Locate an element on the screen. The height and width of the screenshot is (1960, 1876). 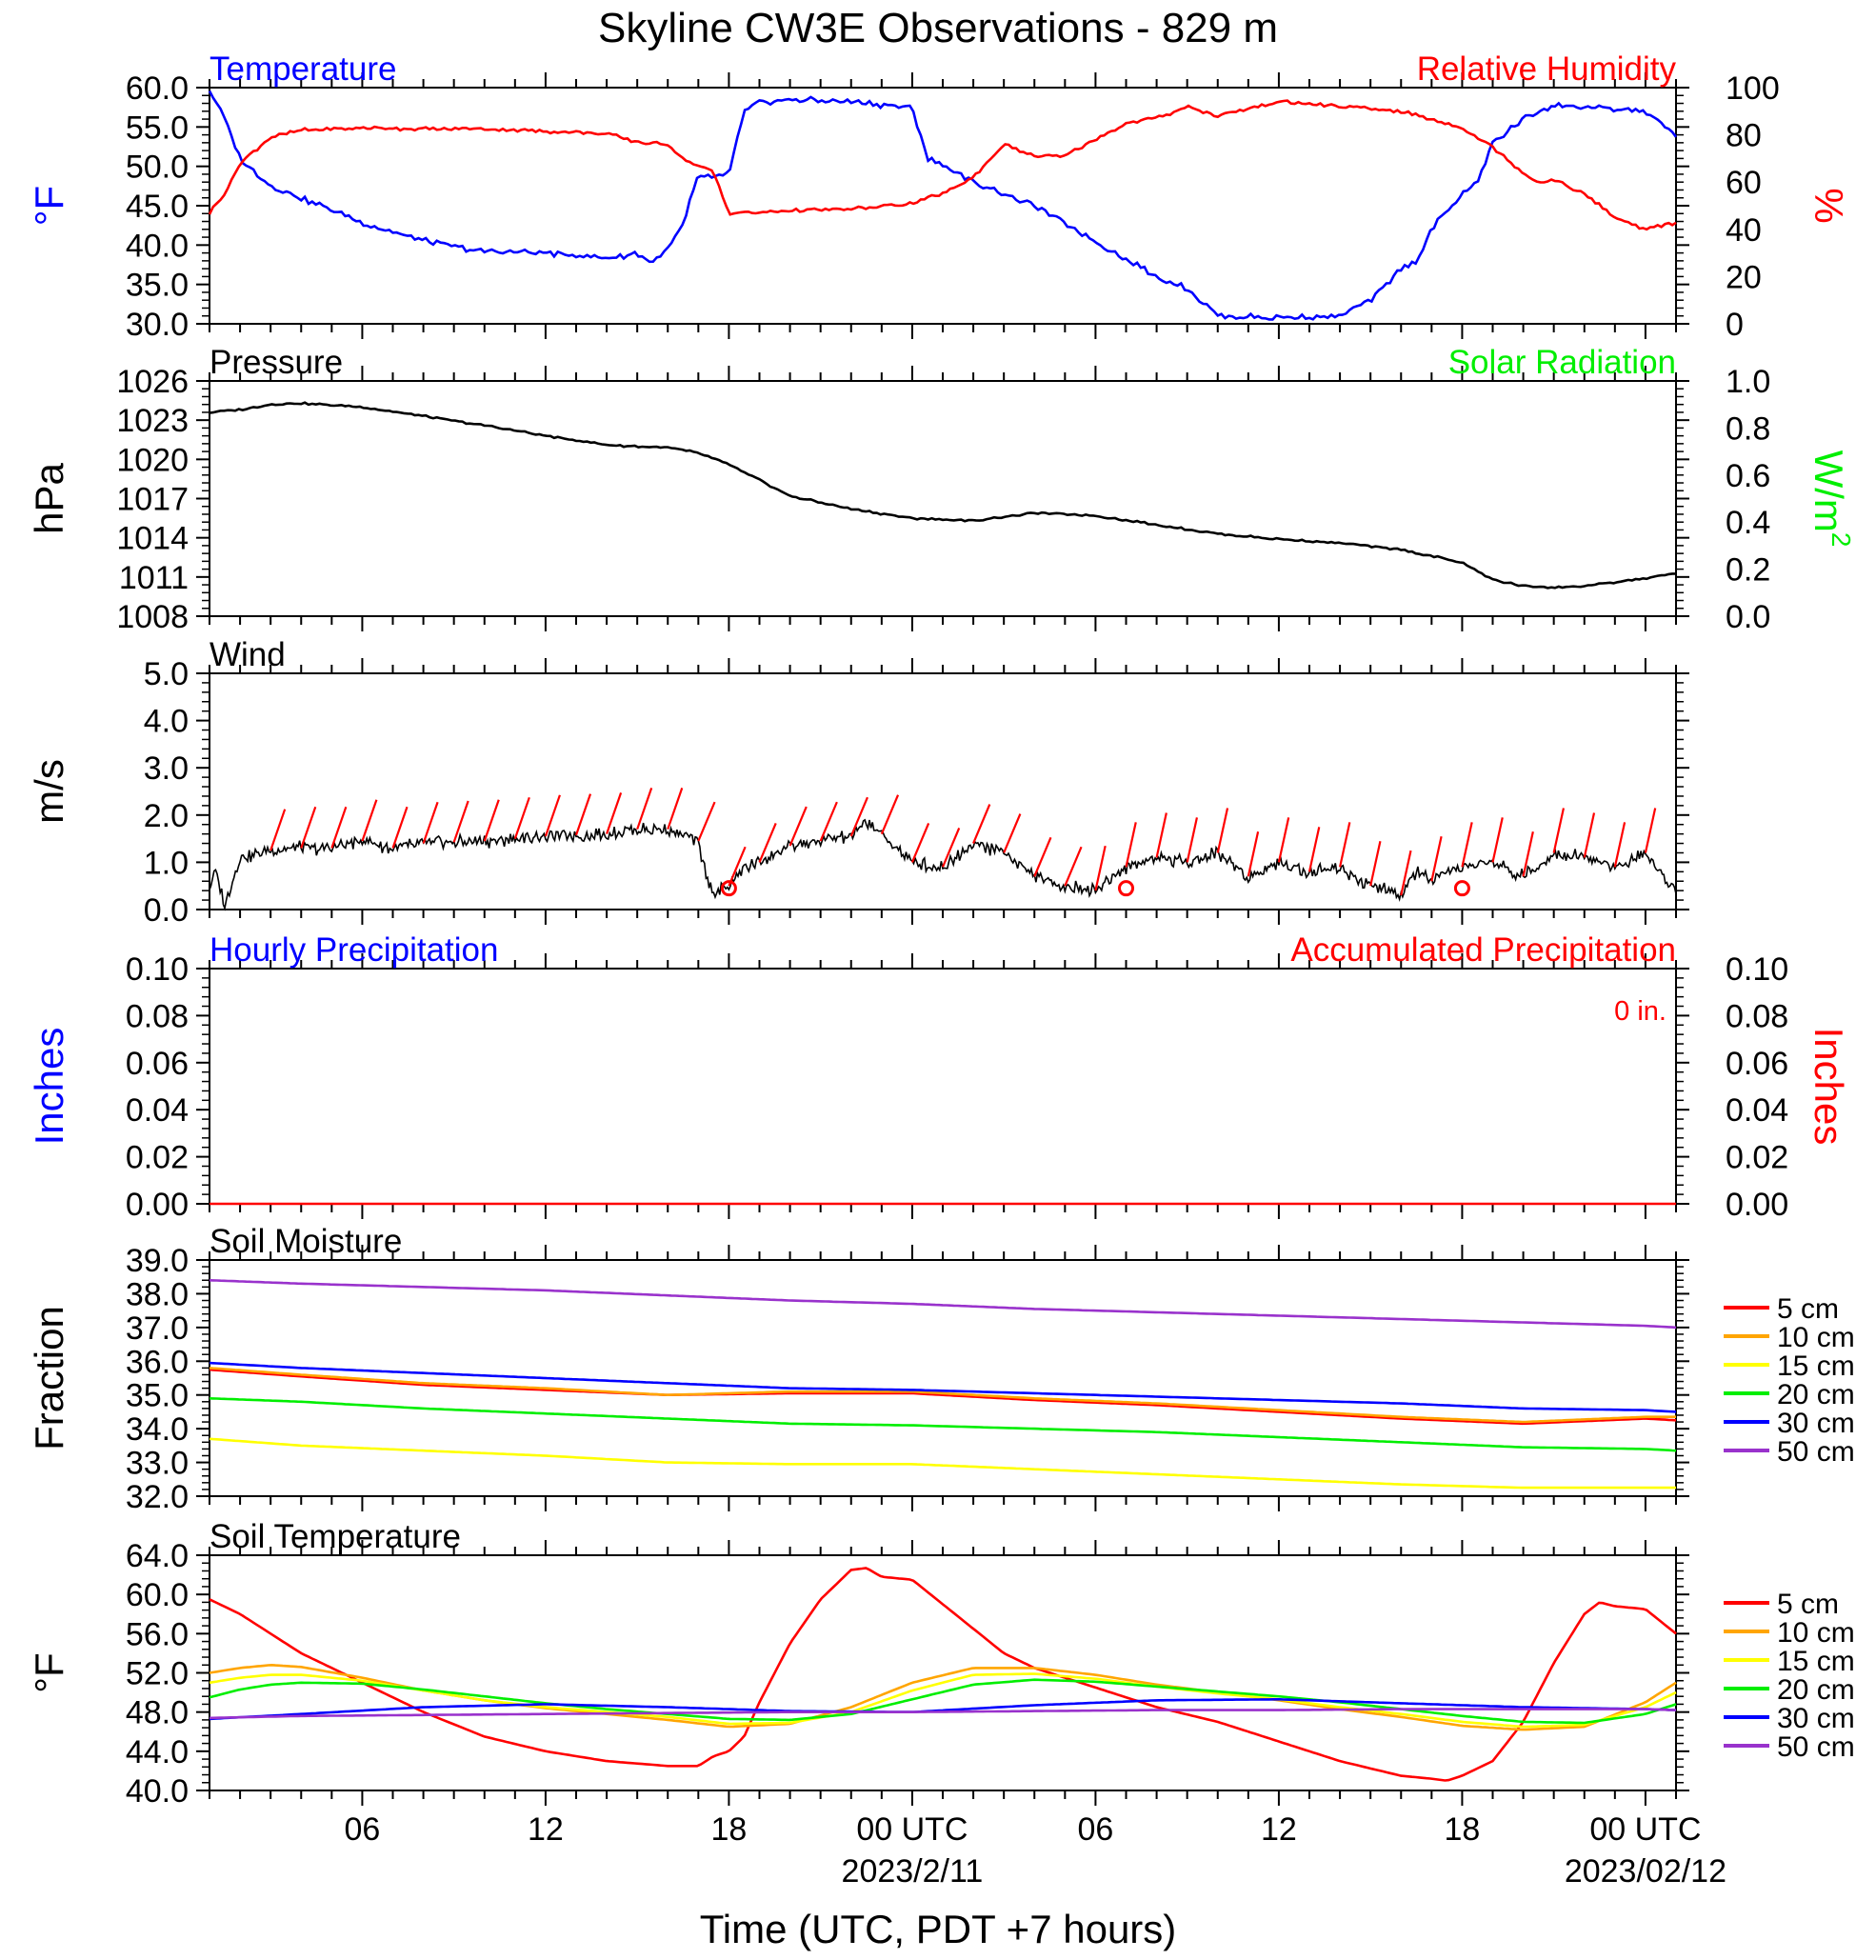
y-tick-label-left: 35.0 is located at coordinates (157, 286).